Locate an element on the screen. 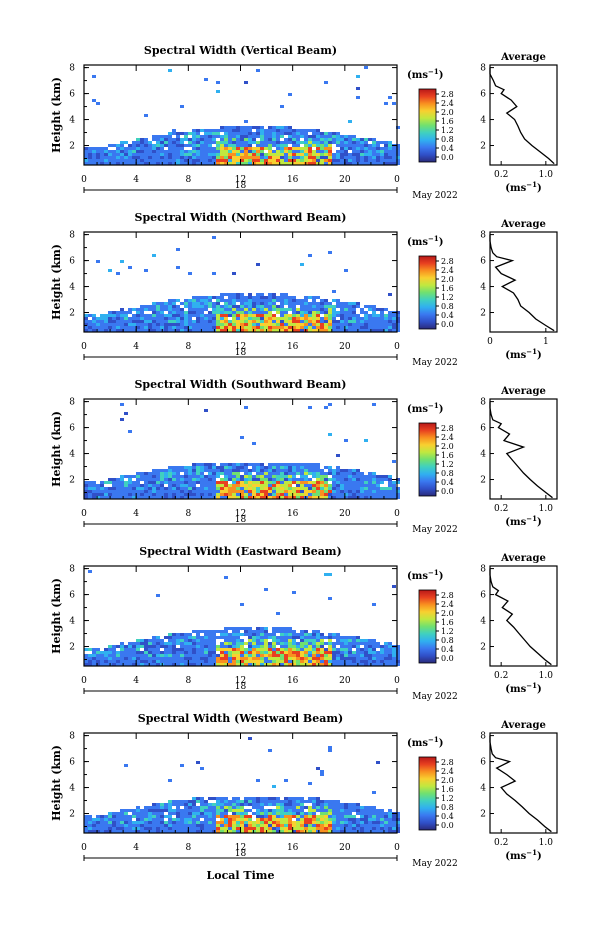 The width and height of the screenshot is (612, 934). x-tick-label: 8 is located at coordinates (188, 514).